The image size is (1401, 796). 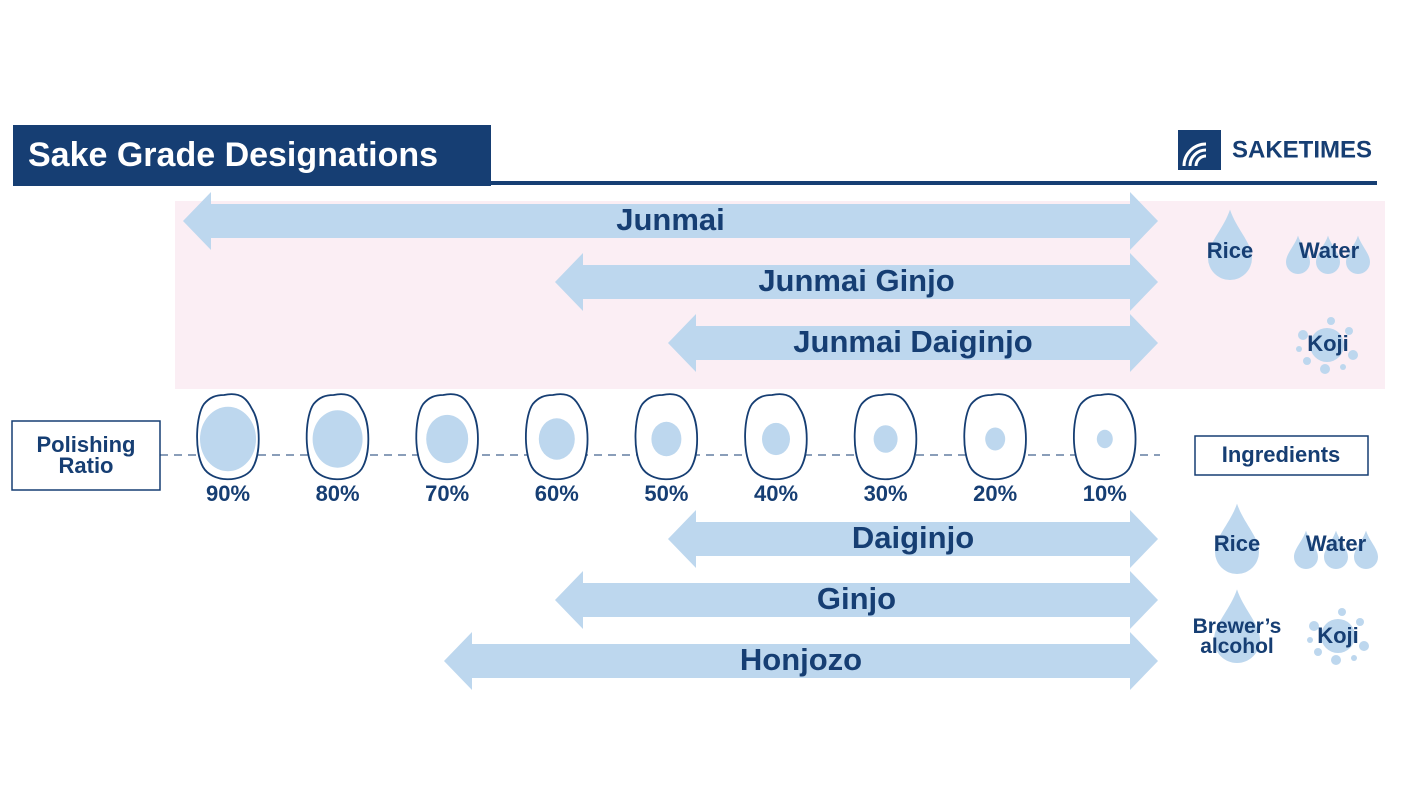 I want to click on title-rule, so click(x=695, y=183).